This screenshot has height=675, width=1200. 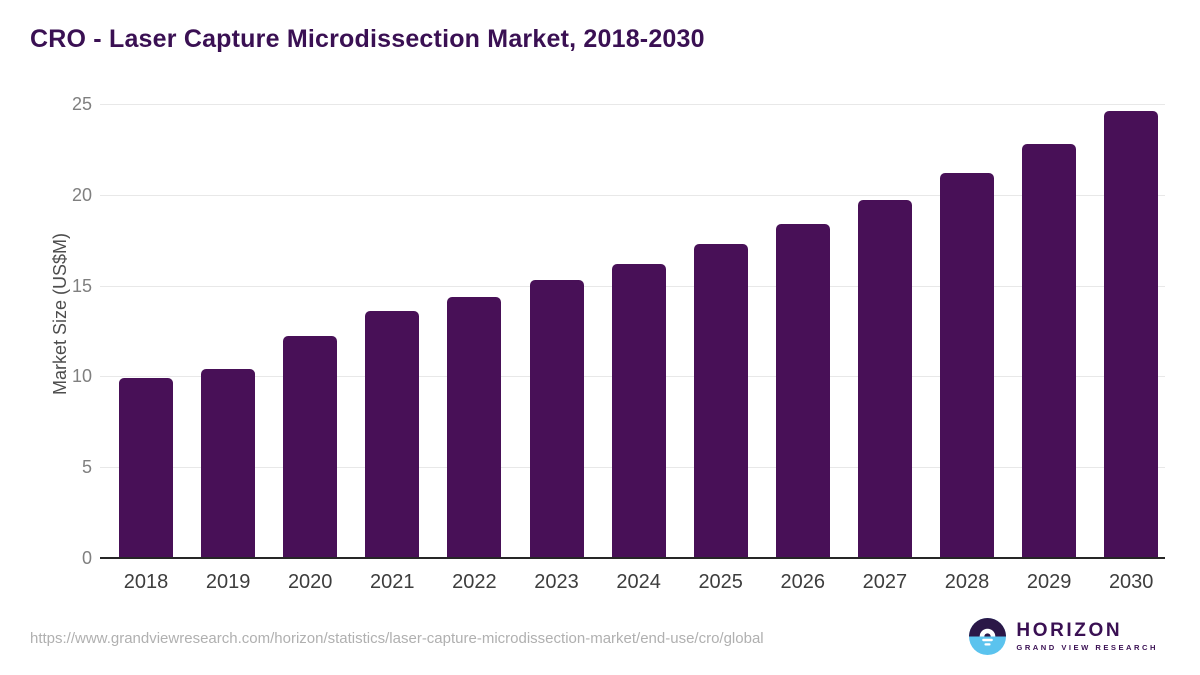 What do you see at coordinates (720, 400) in the screenshot?
I see `bar-2025` at bounding box center [720, 400].